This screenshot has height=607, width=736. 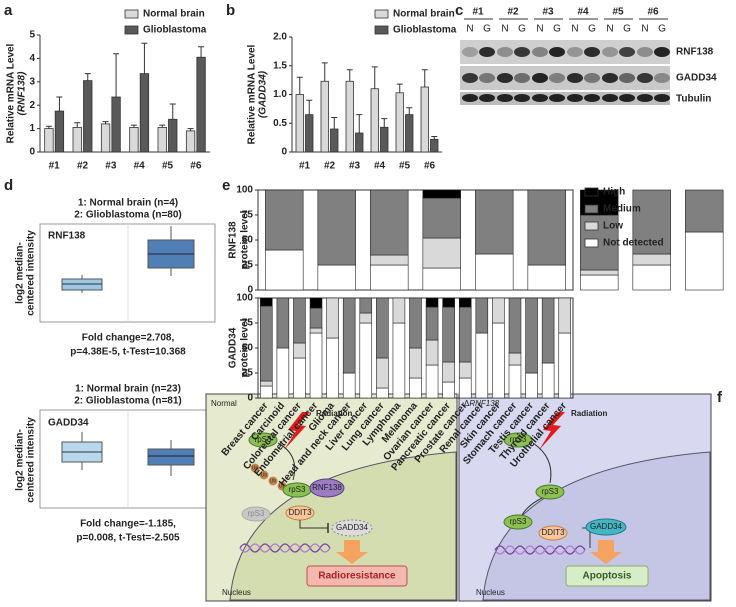 I want to click on plot-frame, so click(x=415, y=240).